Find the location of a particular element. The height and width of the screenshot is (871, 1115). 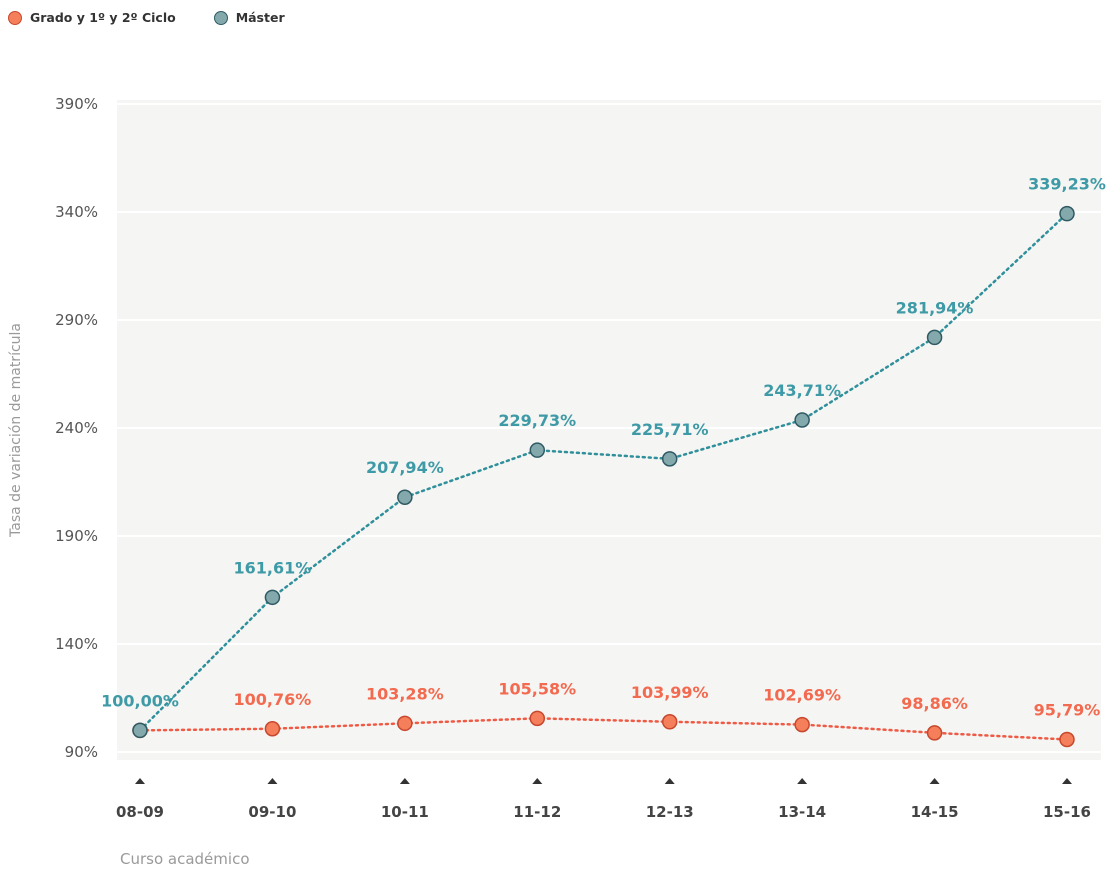

y-tick-label: 140% is located at coordinates (76, 644).